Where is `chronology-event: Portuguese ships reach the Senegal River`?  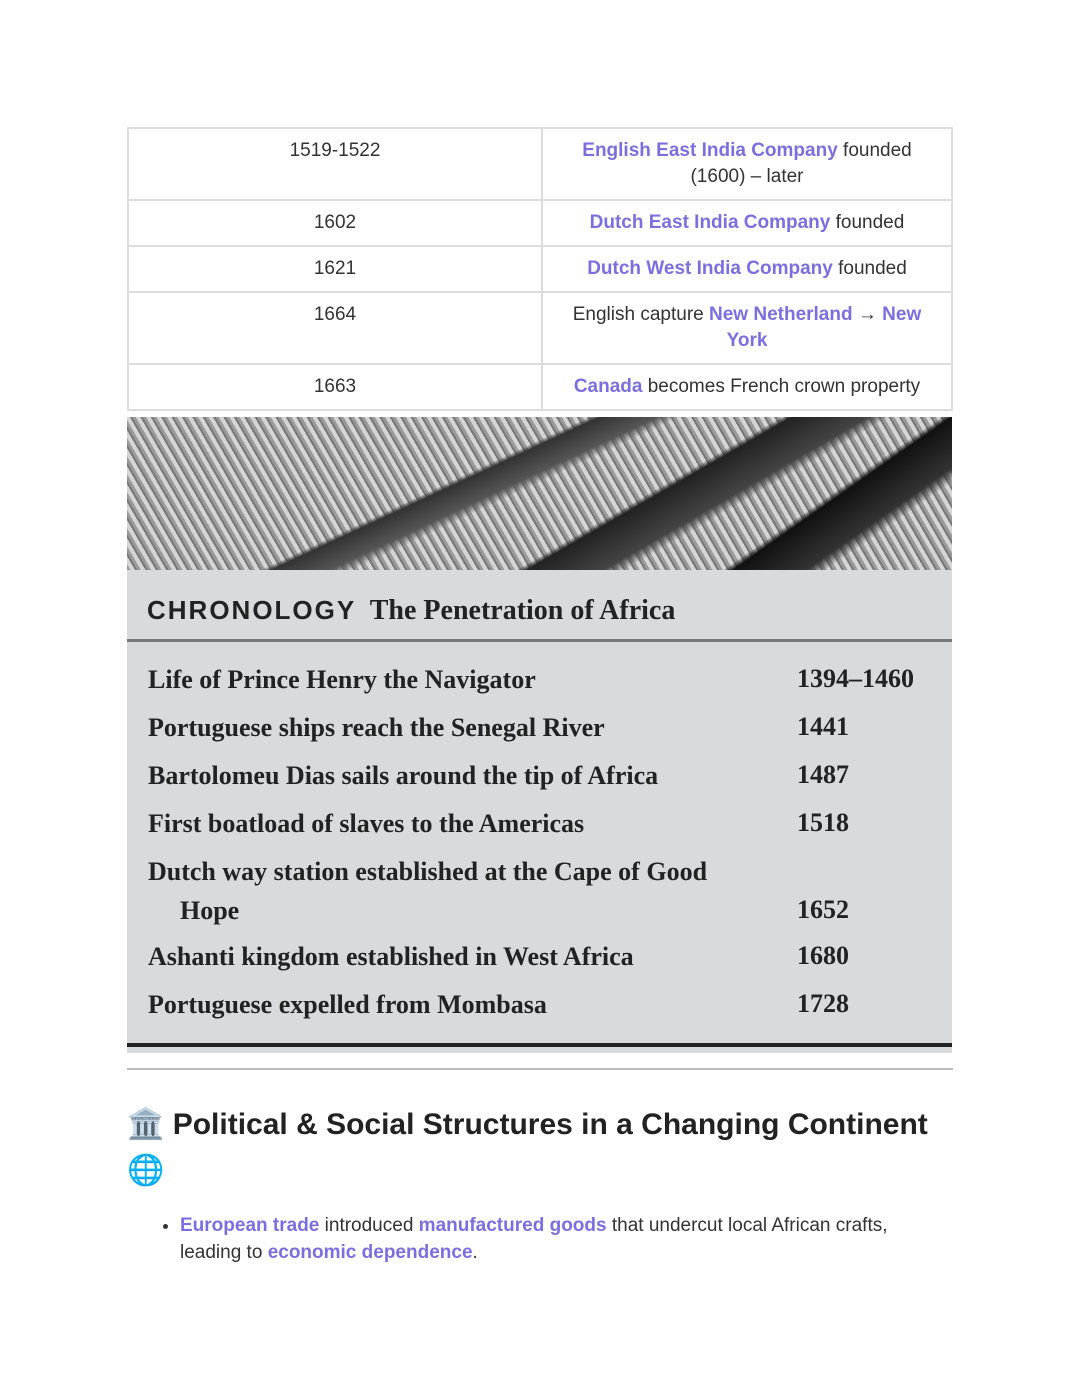
chronology-event: Portuguese ships reach the Senegal River is located at coordinates (376, 727).